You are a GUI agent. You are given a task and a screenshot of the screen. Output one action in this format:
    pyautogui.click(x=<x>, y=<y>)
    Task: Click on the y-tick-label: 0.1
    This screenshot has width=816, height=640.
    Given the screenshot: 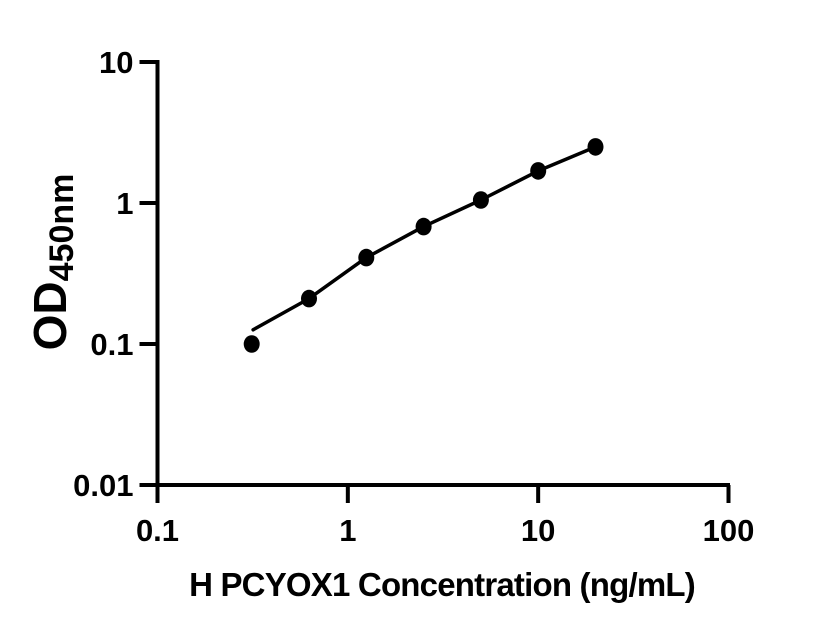 What is the action you would take?
    pyautogui.click(x=111, y=344)
    